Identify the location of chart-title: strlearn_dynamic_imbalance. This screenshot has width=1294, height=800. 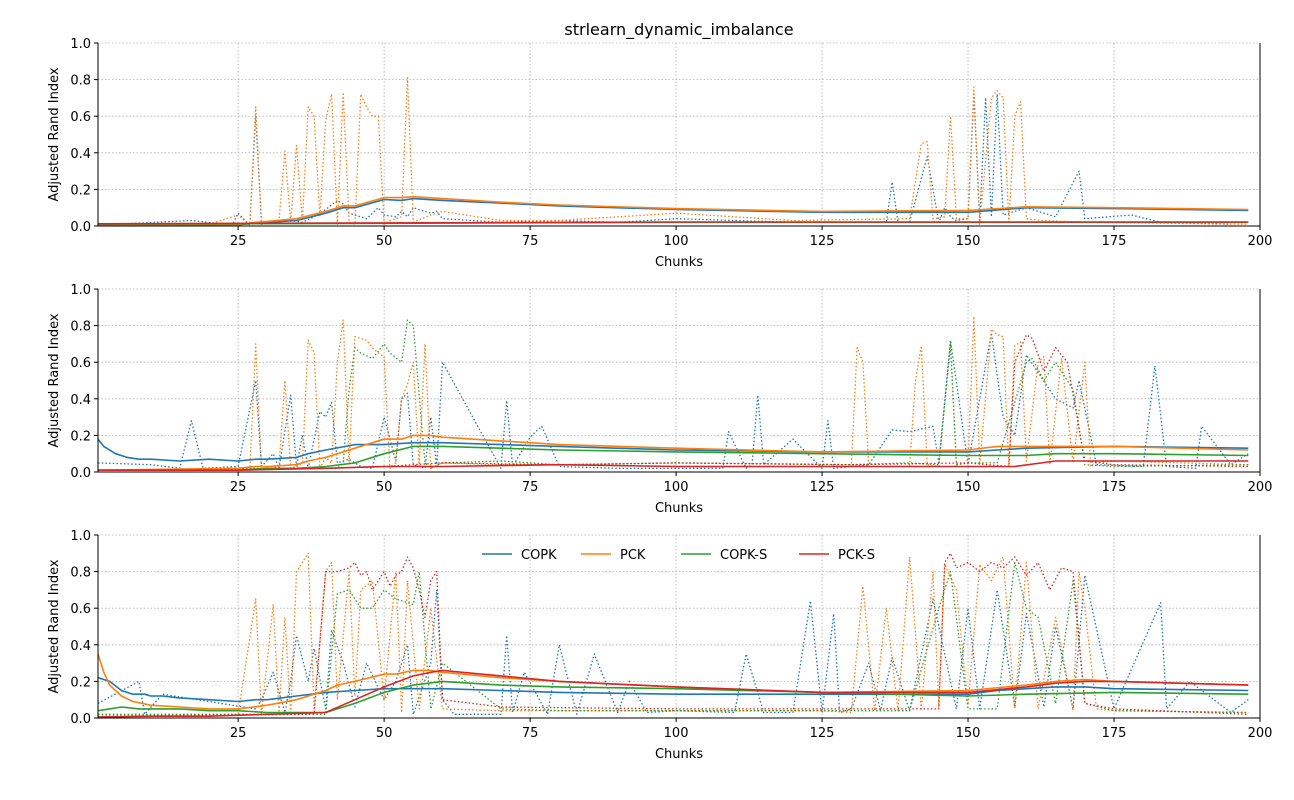
(678, 30).